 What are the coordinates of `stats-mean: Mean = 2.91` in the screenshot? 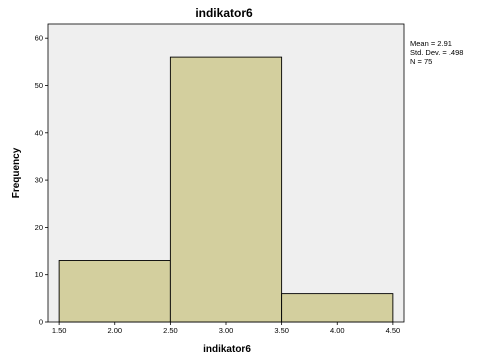 It's located at (431, 43).